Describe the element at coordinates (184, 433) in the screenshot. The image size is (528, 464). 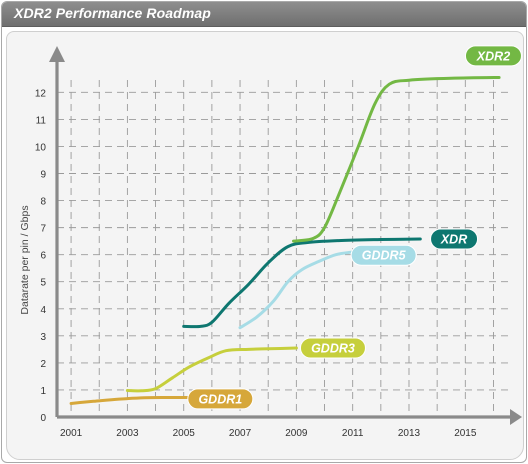
I see `x-tick-label: 2005` at that location.